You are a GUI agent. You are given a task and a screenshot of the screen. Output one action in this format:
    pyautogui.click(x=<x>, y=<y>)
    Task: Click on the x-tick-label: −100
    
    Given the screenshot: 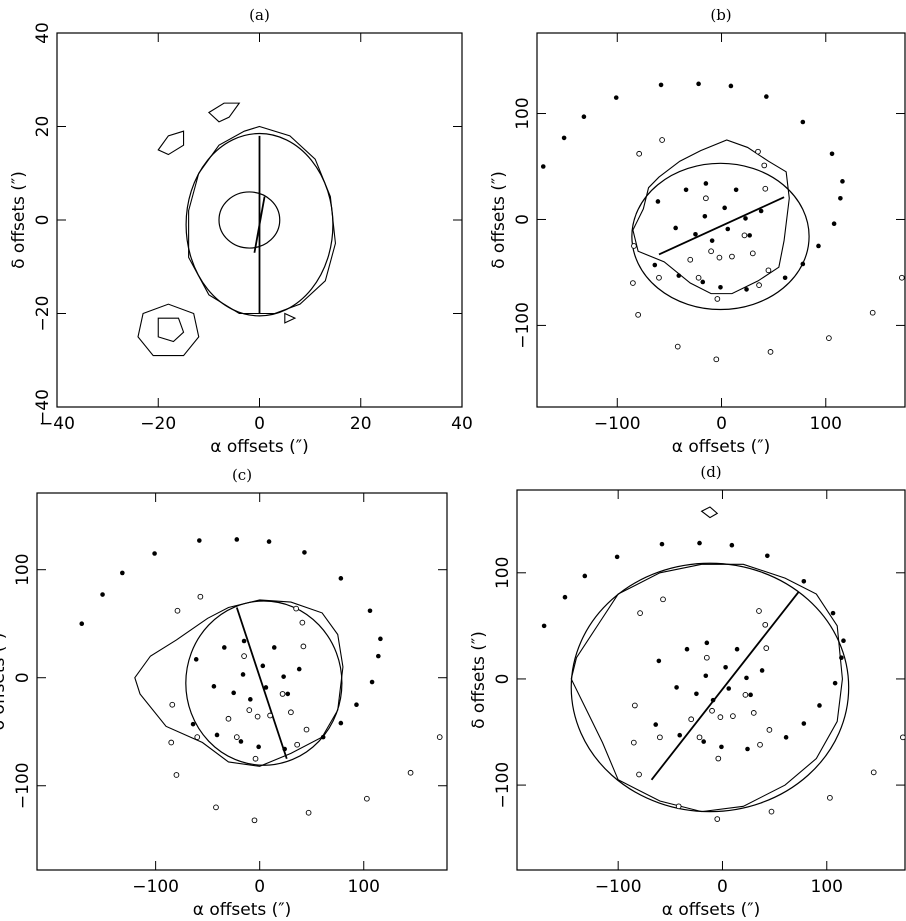 What is the action you would take?
    pyautogui.click(x=617, y=424)
    